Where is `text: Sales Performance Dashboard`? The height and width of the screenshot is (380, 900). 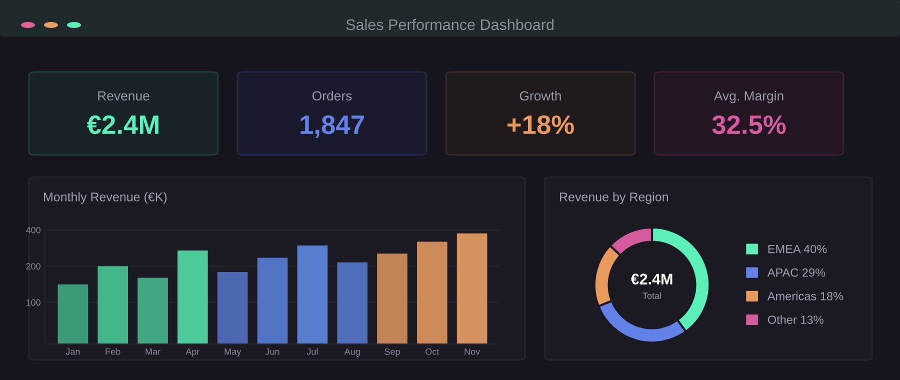 text: Sales Performance Dashboard is located at coordinates (450, 24).